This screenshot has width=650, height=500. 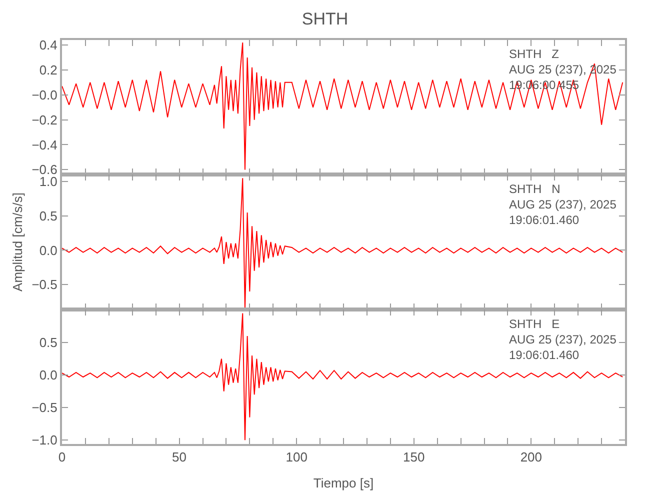 I want to click on y-tick-label: 0.4, so click(x=48, y=45).